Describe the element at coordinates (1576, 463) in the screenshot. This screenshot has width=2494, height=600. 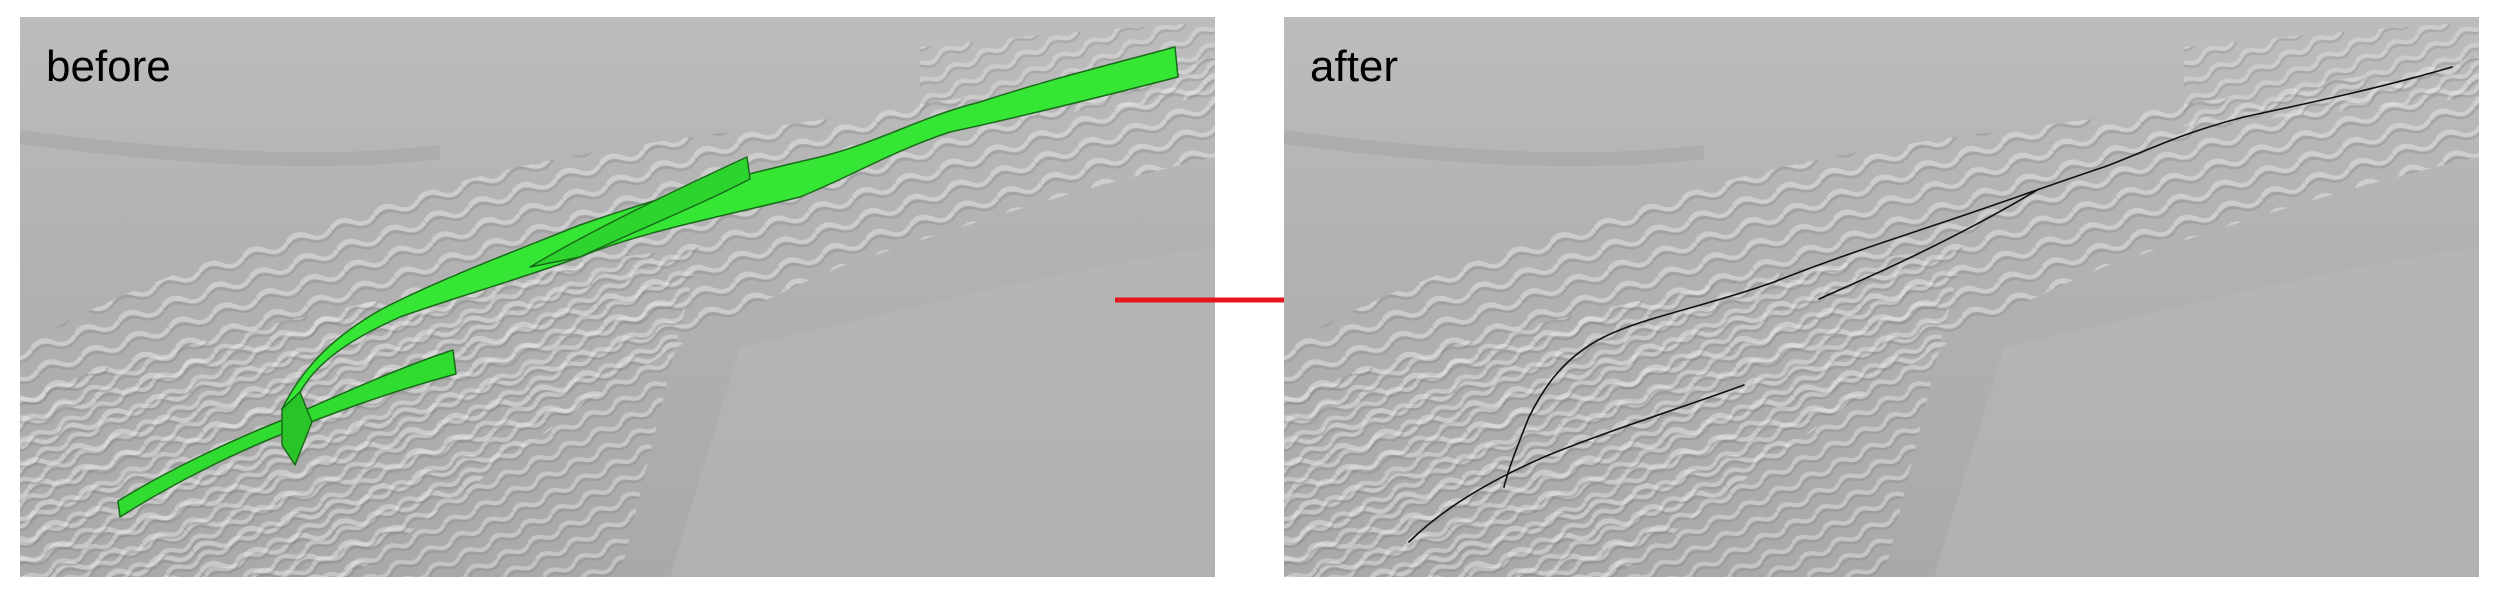
I see `fault-line-lower` at that location.